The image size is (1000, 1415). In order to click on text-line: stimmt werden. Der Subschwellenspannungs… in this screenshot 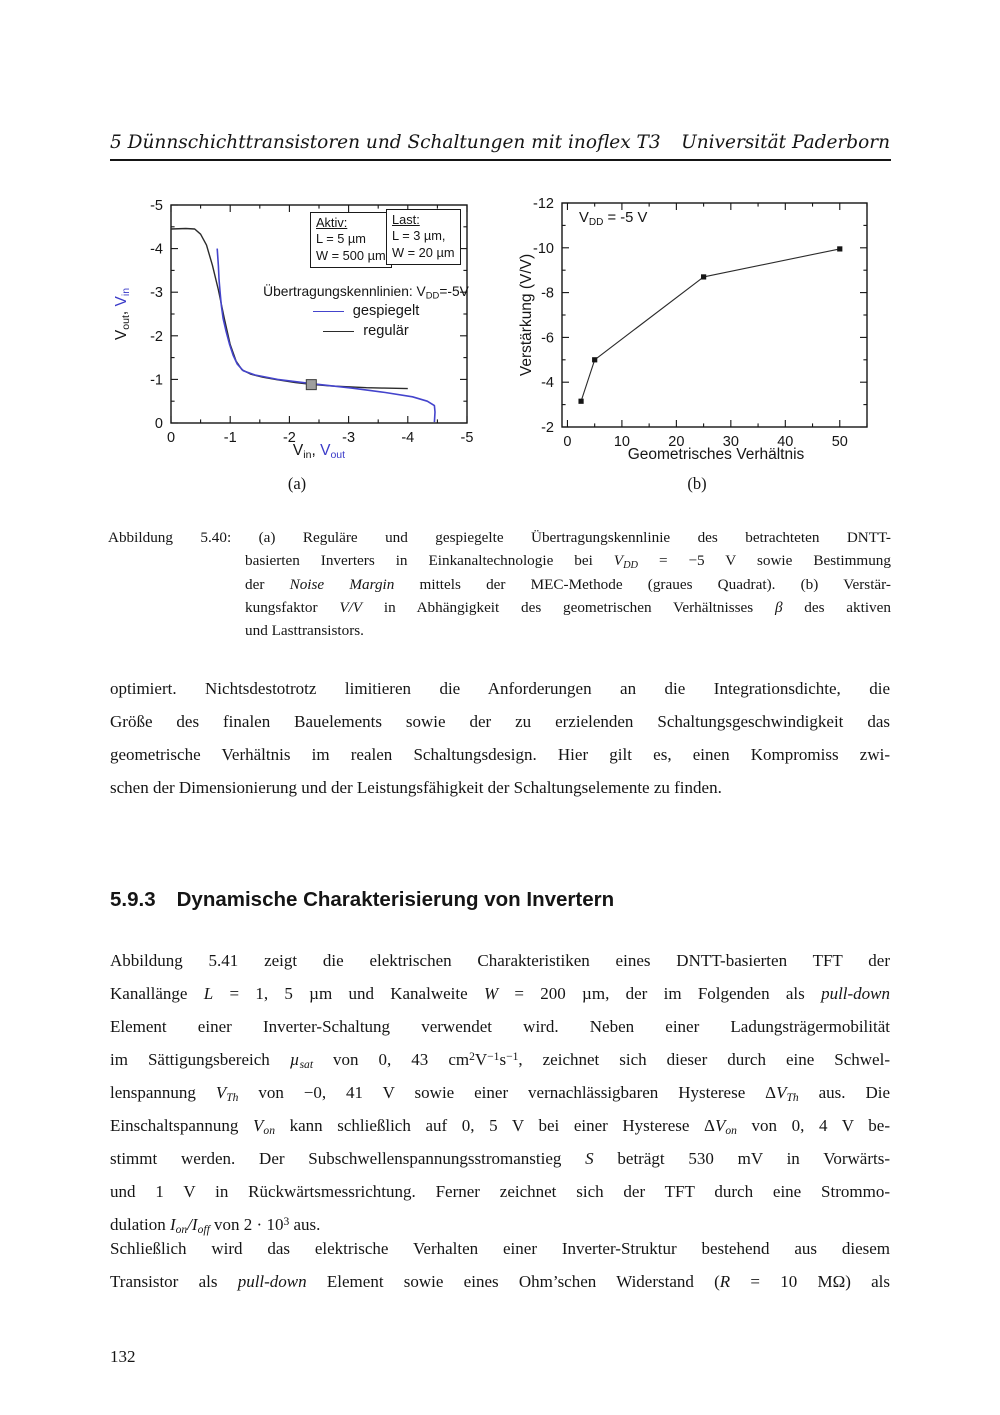, I will do `click(500, 1158)`.